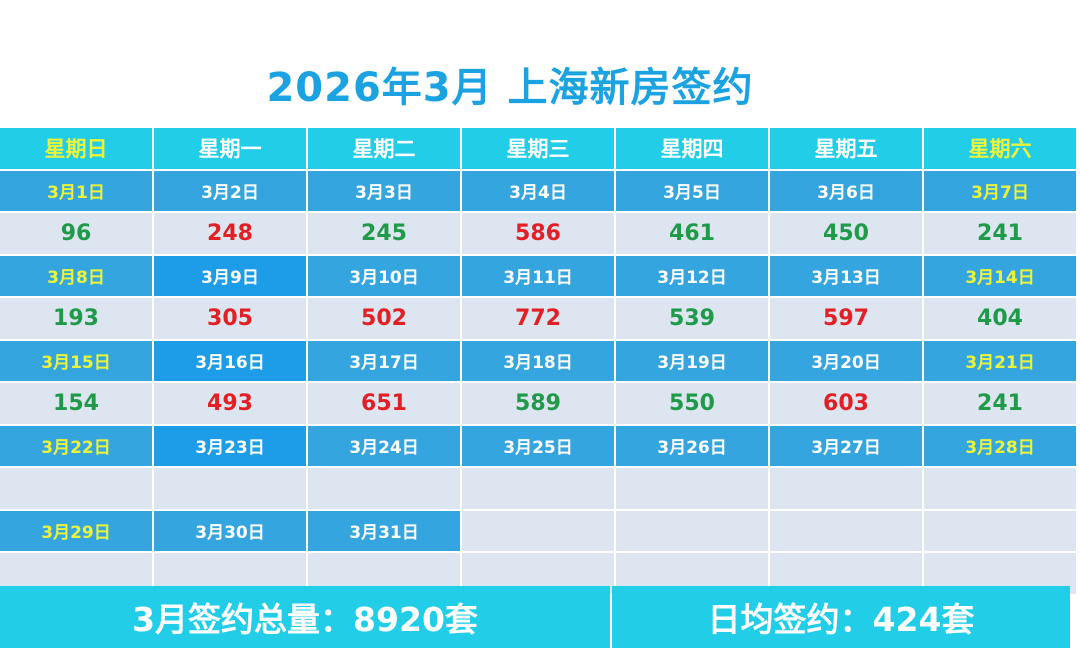 The image size is (1080, 667). I want to click on value-cell: 597, so click(846, 318).